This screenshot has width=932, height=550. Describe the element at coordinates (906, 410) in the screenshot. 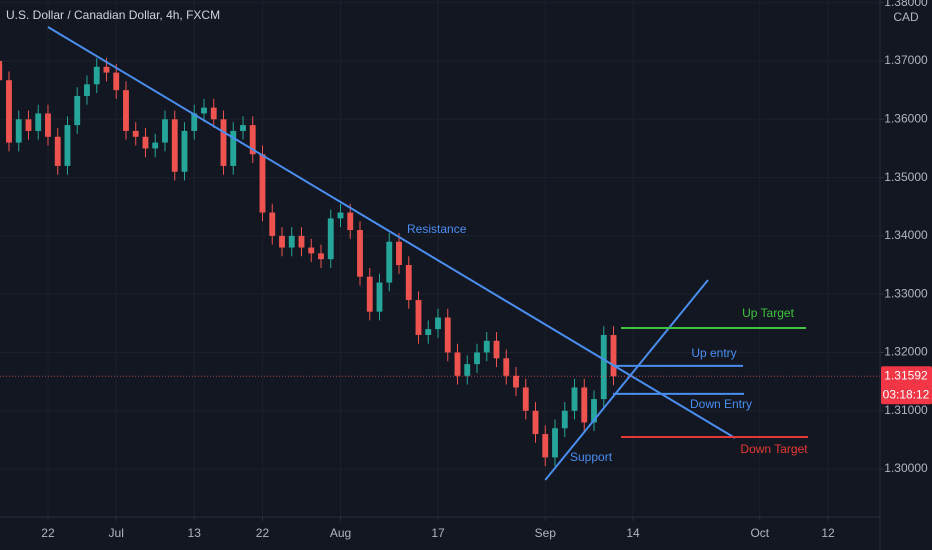

I see `y-tick-label: 1.31000` at that location.